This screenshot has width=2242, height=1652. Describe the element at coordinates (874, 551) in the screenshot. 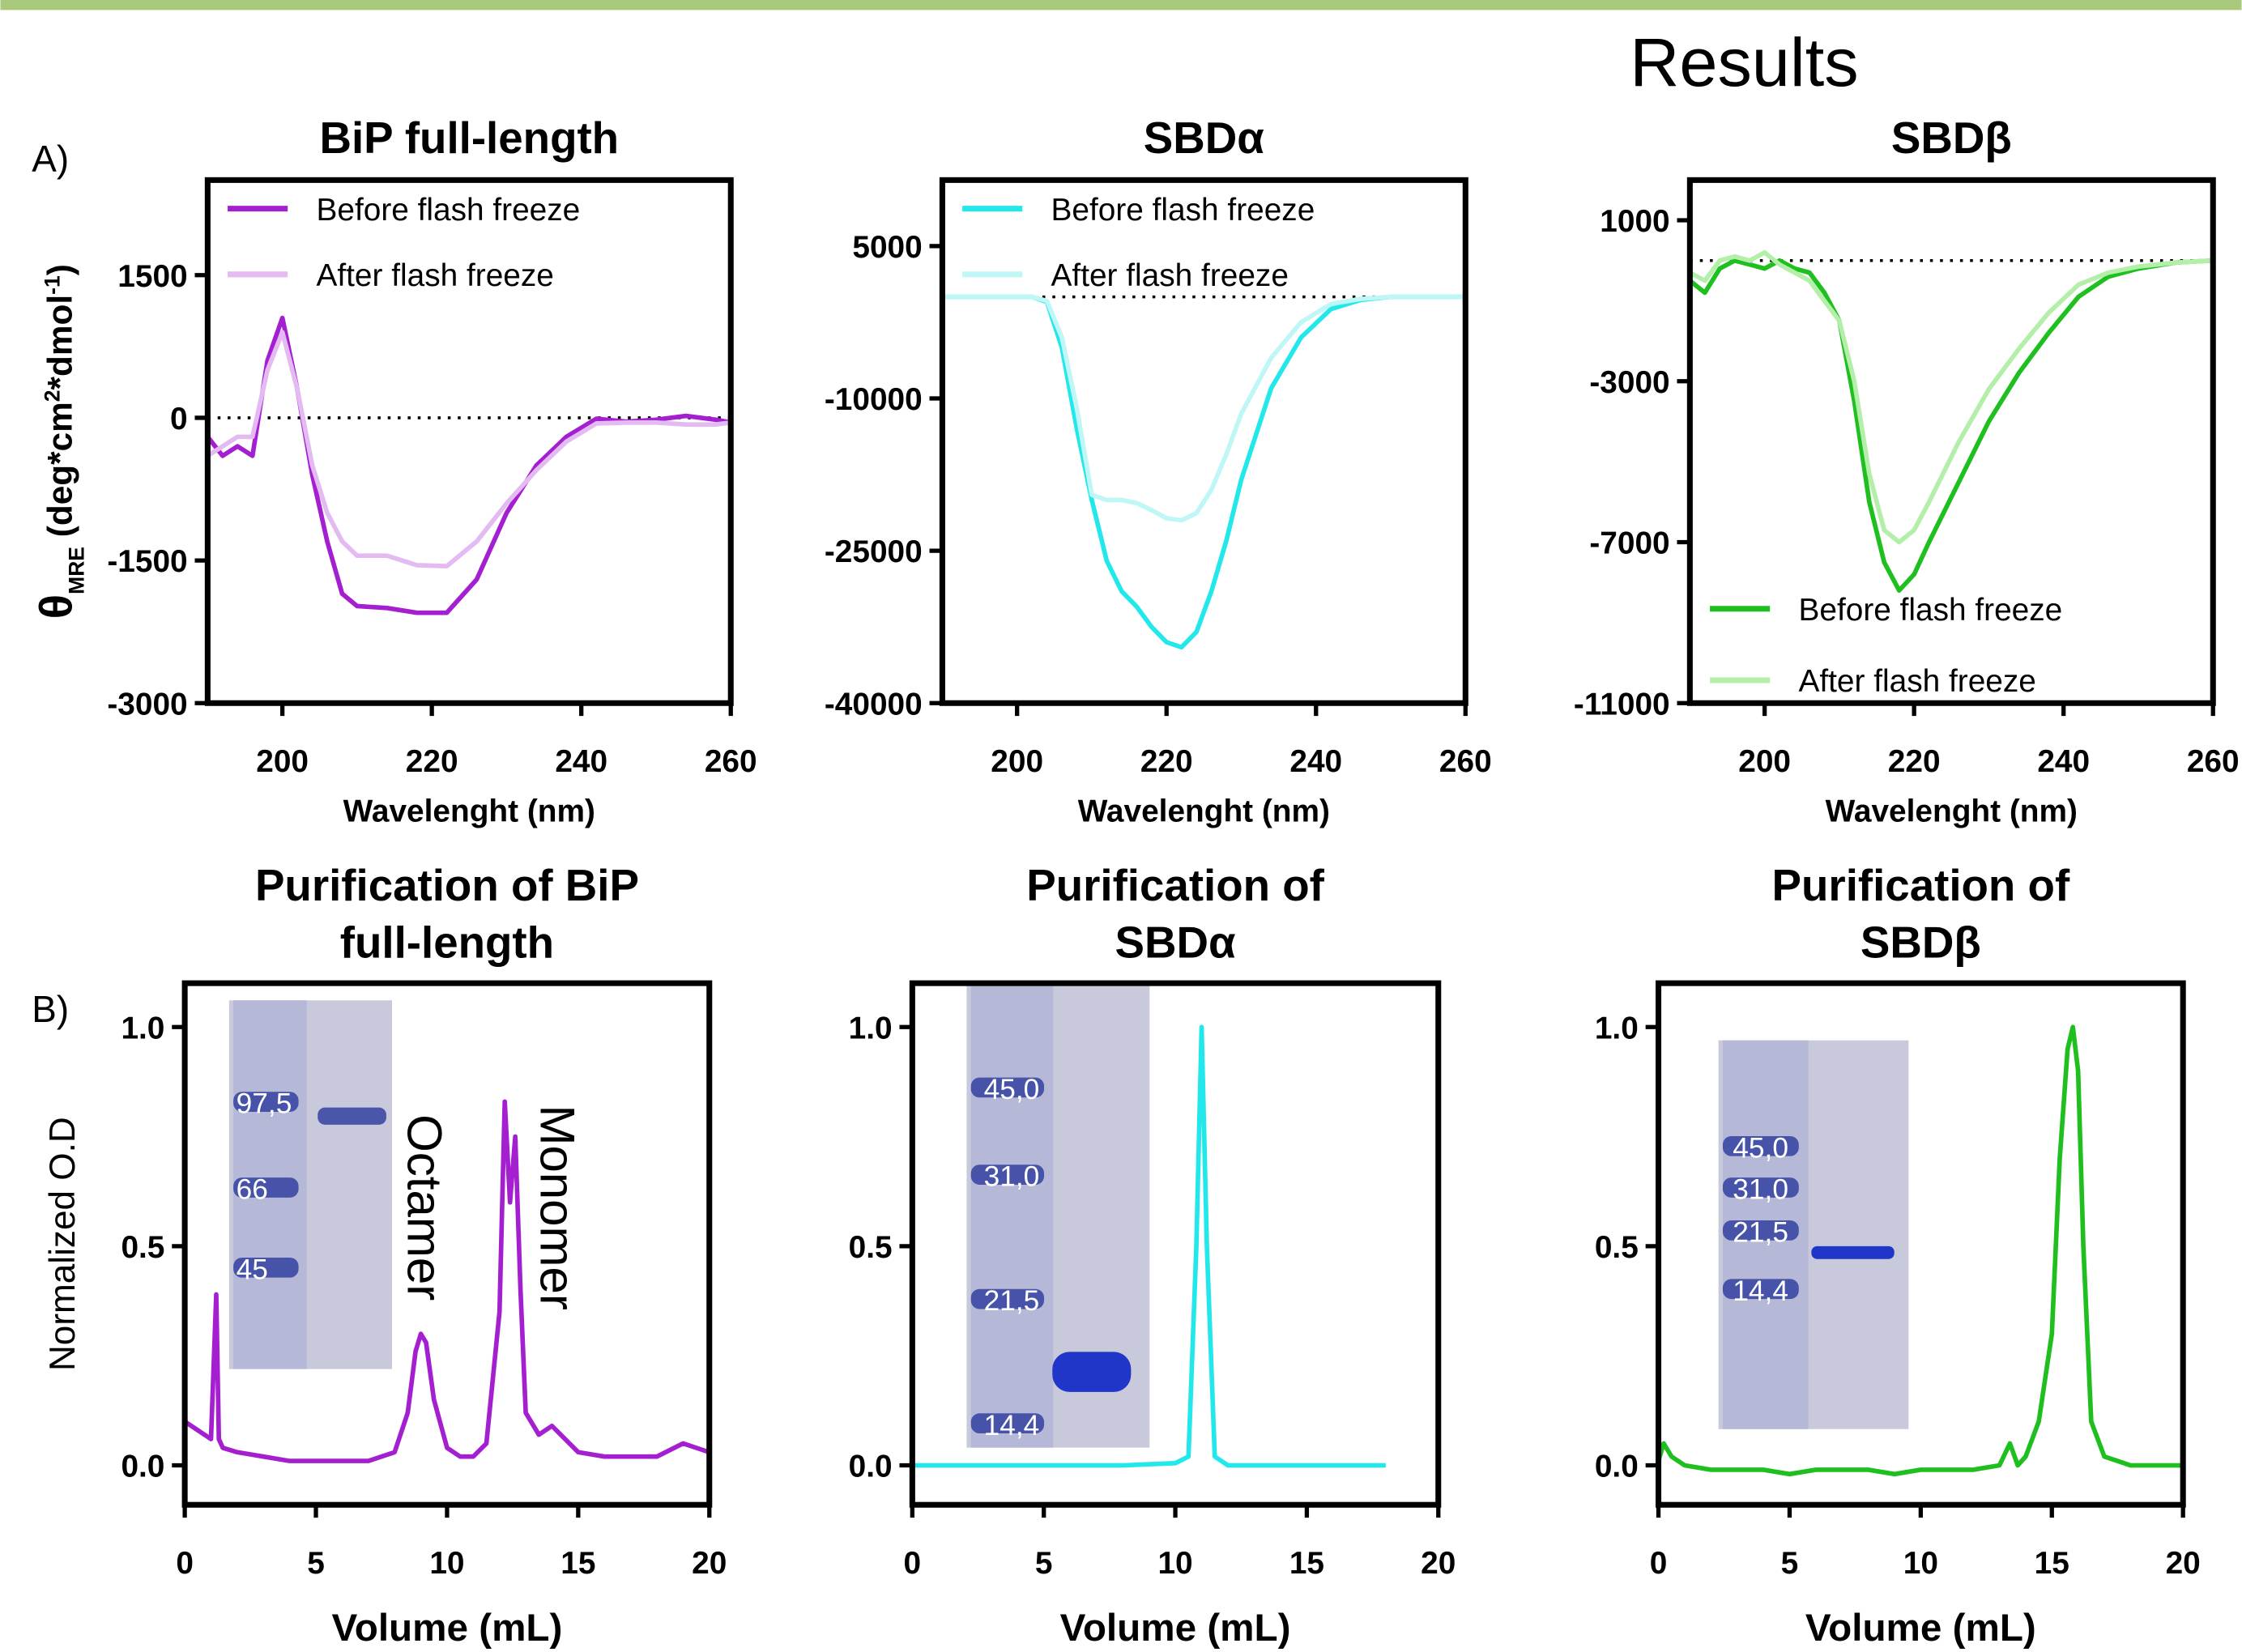

I see `y-tick-label: -25000` at that location.